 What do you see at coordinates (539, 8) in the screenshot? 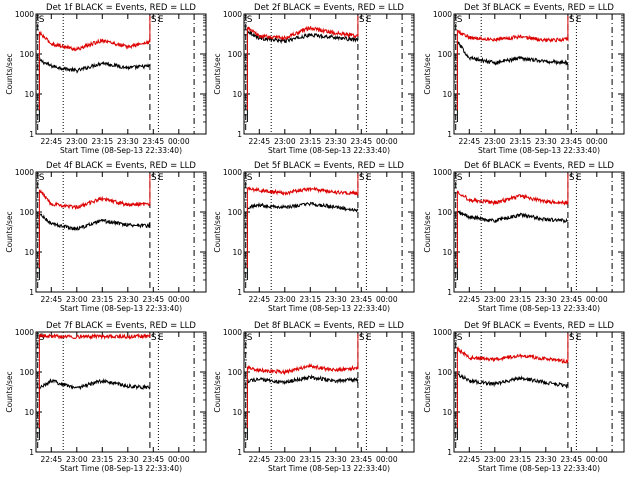
I see `plot-title: Det 3f BLACK = Events, RED = LLD` at bounding box center [539, 8].